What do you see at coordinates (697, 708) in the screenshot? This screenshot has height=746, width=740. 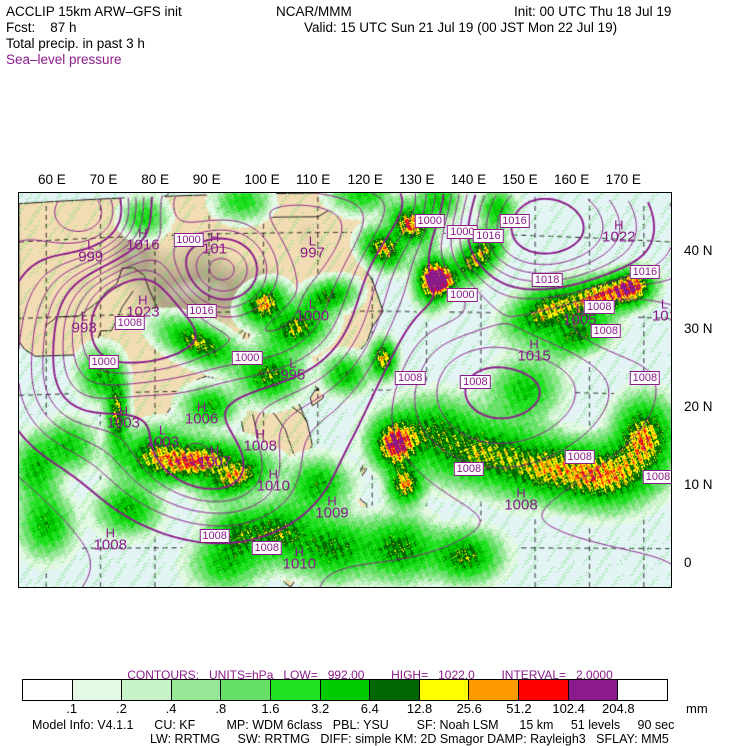 I see `colorbar-unit: mm` at bounding box center [697, 708].